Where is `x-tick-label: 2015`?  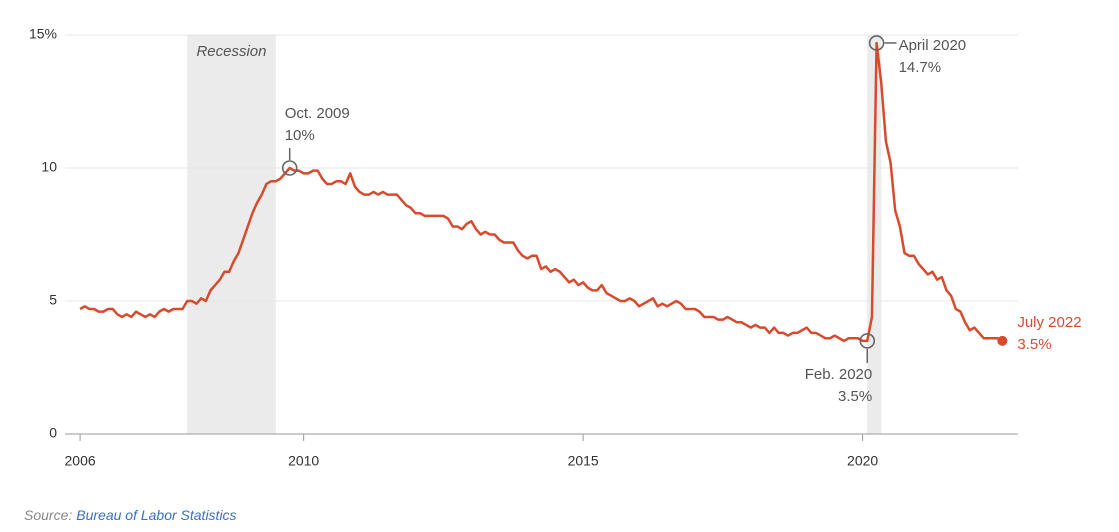 x-tick-label: 2015 is located at coordinates (583, 461).